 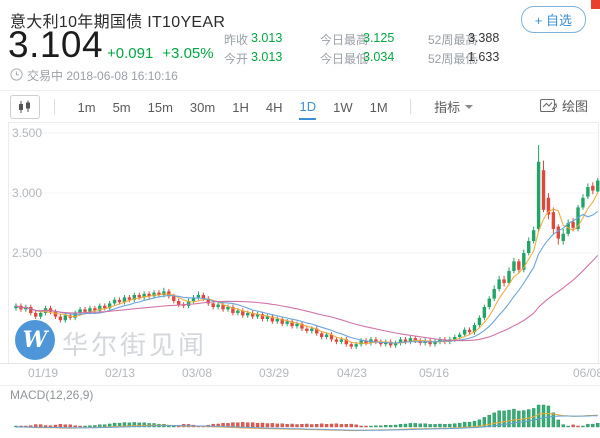 What do you see at coordinates (453, 40) in the screenshot?
I see `quote-label-52w-high: 52周最高` at bounding box center [453, 40].